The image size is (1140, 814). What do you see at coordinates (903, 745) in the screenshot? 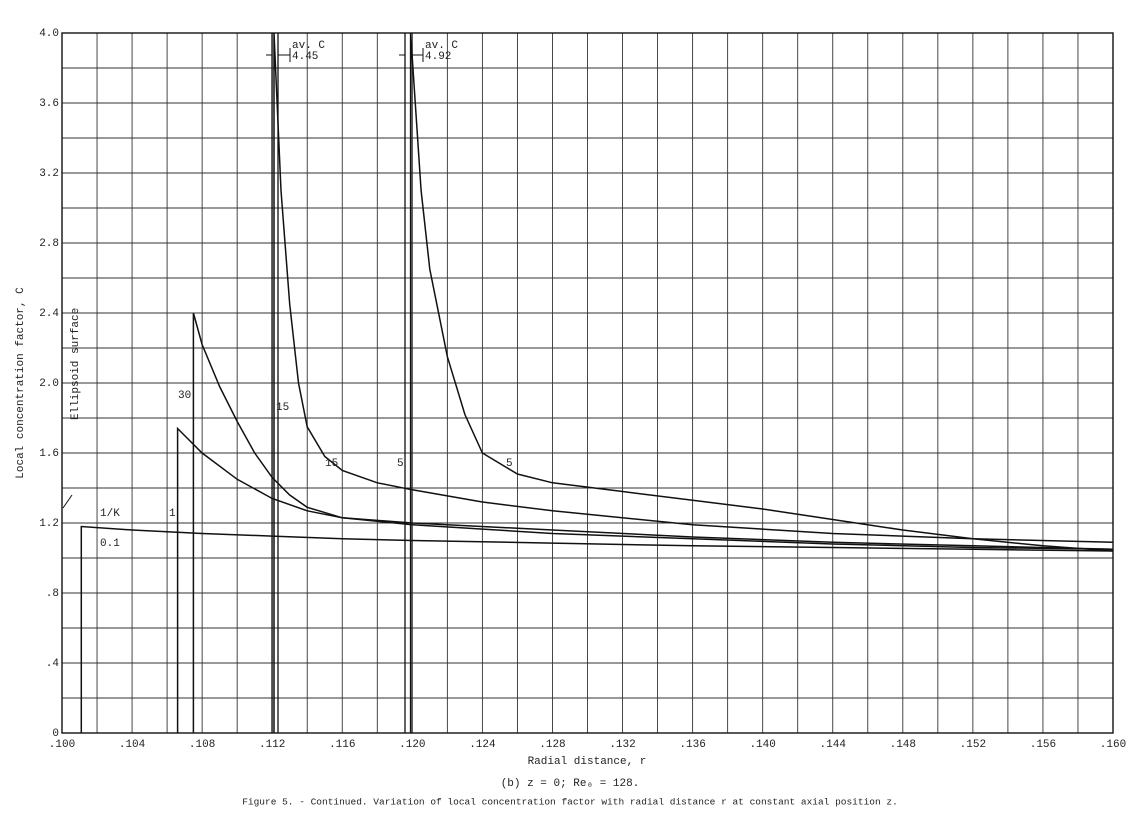
I see `x-tick-label: .148` at bounding box center [903, 745].